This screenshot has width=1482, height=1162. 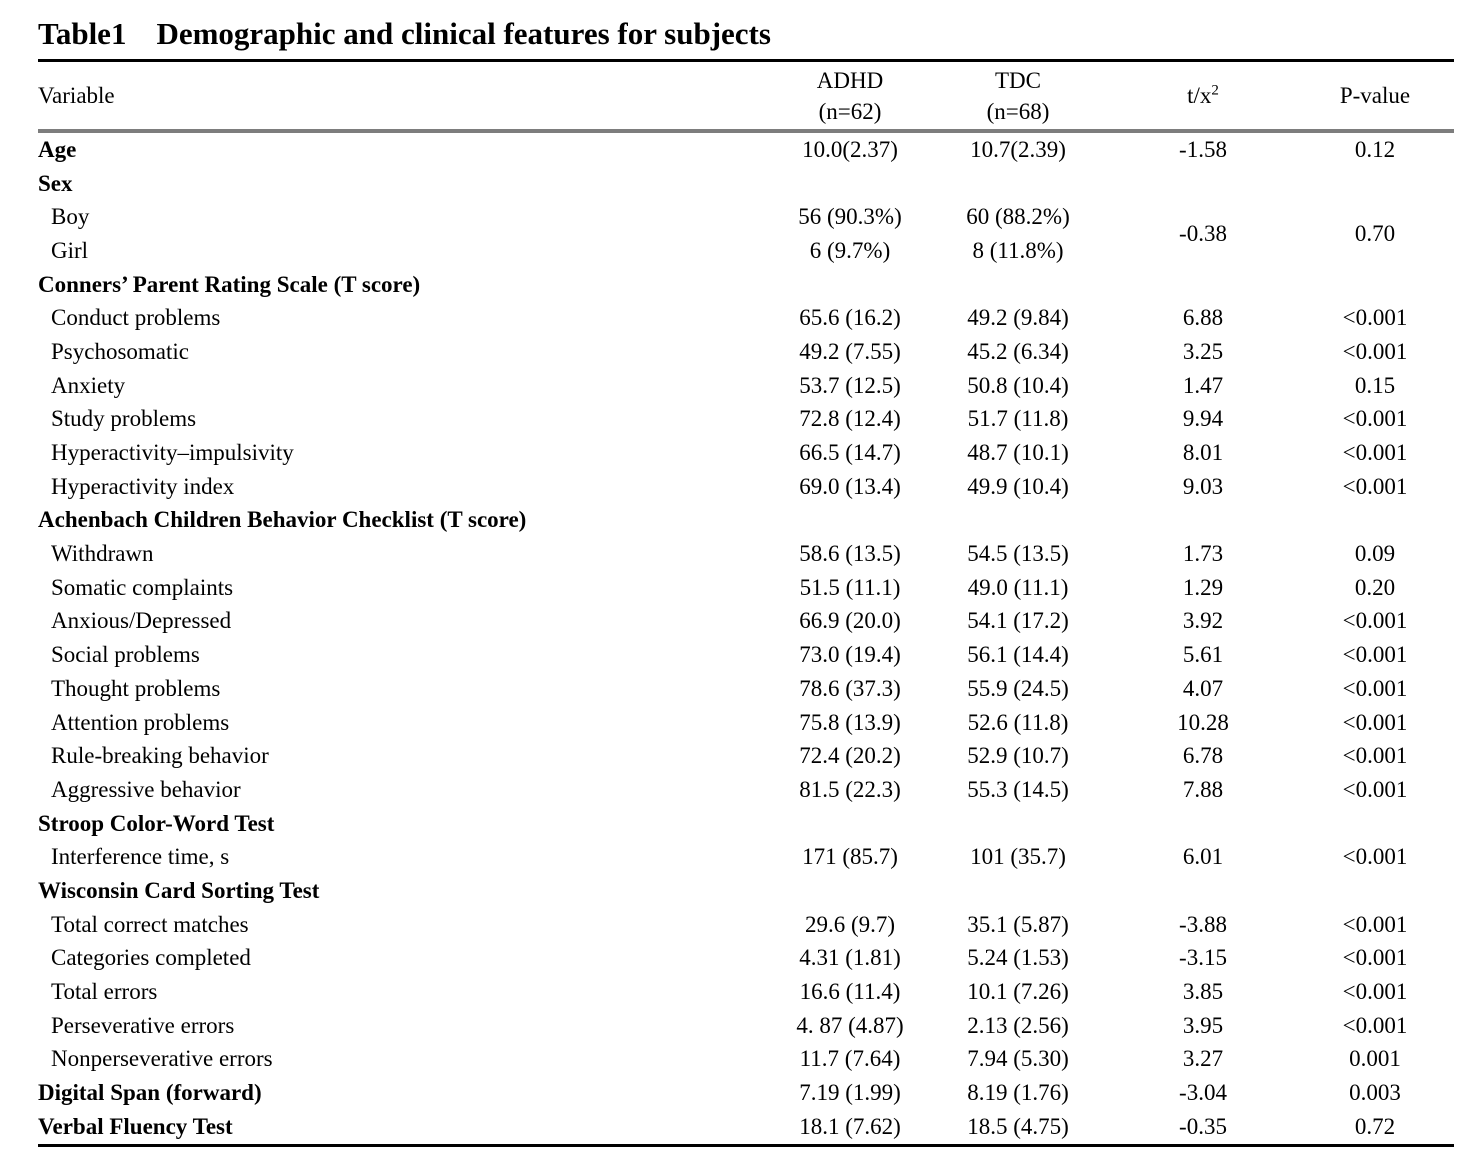 I want to click on cell-statistic: 3.95, so click(x=1203, y=1025).